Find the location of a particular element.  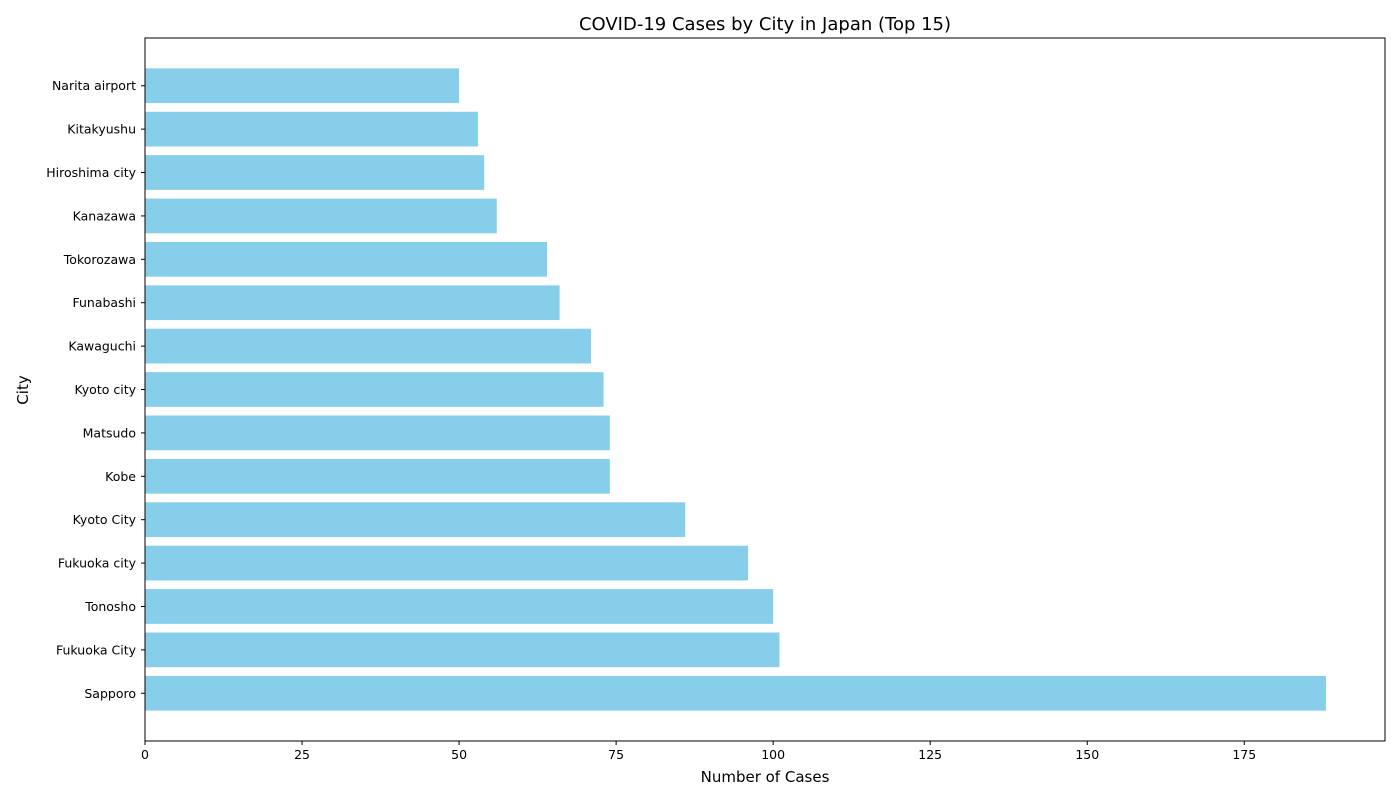

x-tick-label: 125 is located at coordinates (930, 754).